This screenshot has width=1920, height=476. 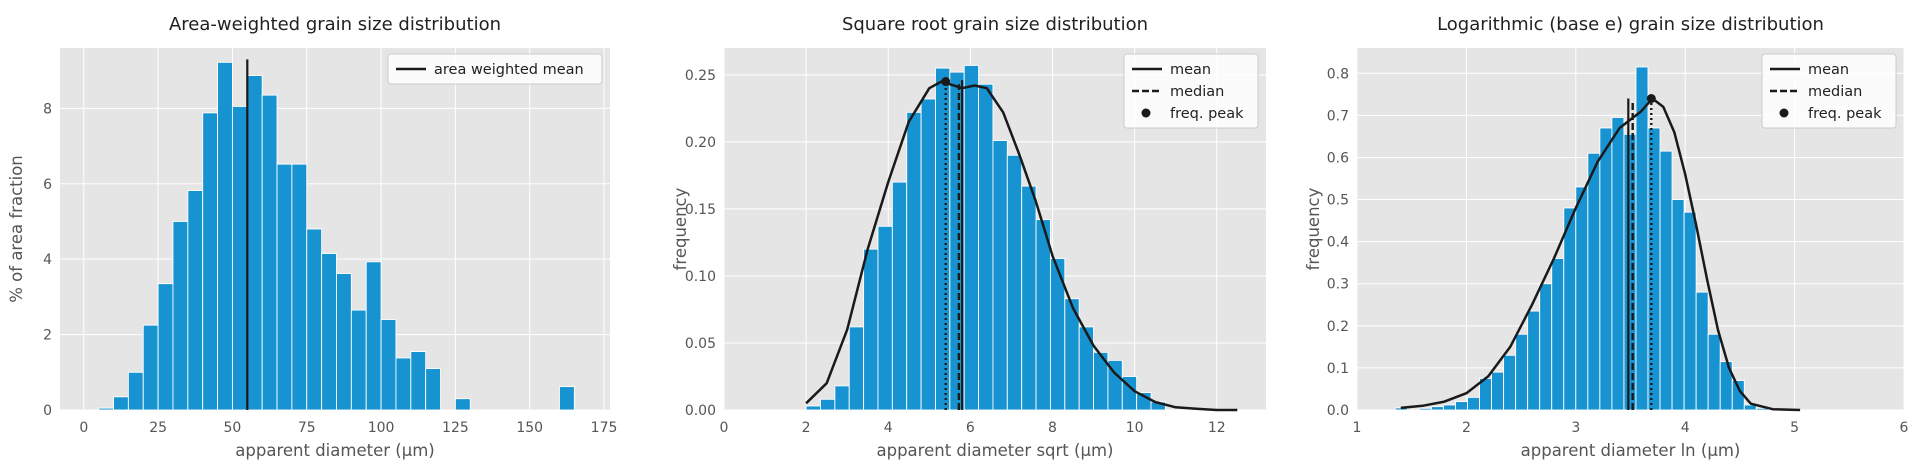 What do you see at coordinates (970, 428) in the screenshot?
I see `x-tick-label: 6` at bounding box center [970, 428].